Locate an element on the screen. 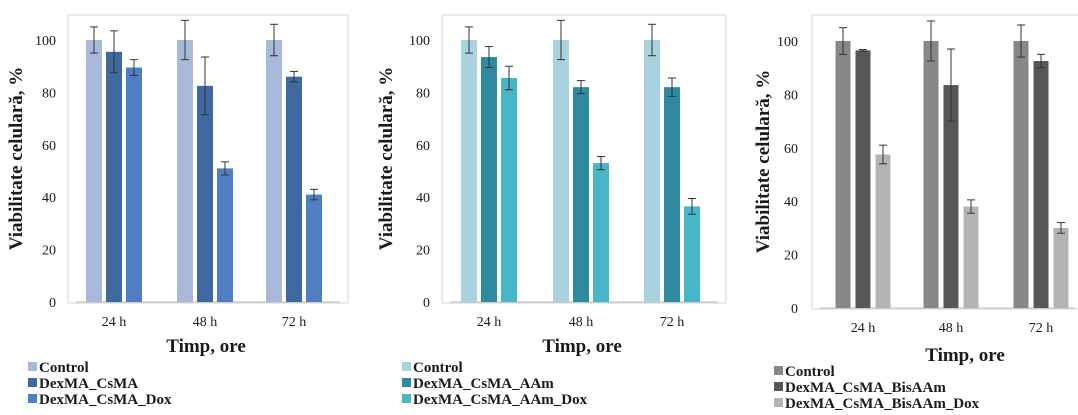  legend-label: DexMA_CsMA is located at coordinates (88, 384).